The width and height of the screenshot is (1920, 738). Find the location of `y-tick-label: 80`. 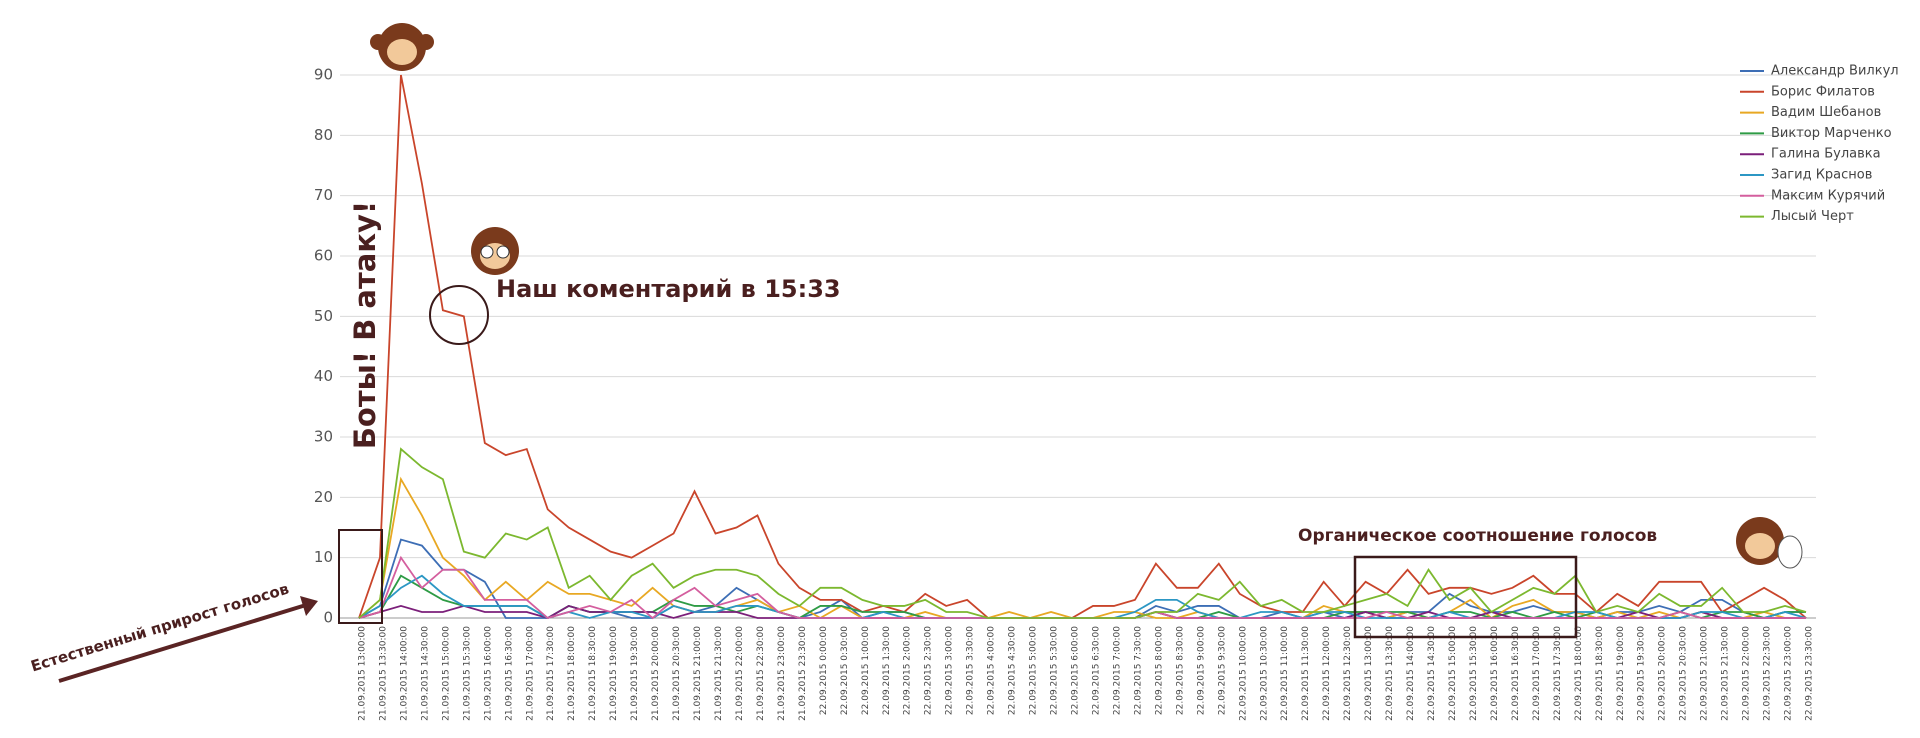

y-tick-label: 80 is located at coordinates (323, 135).